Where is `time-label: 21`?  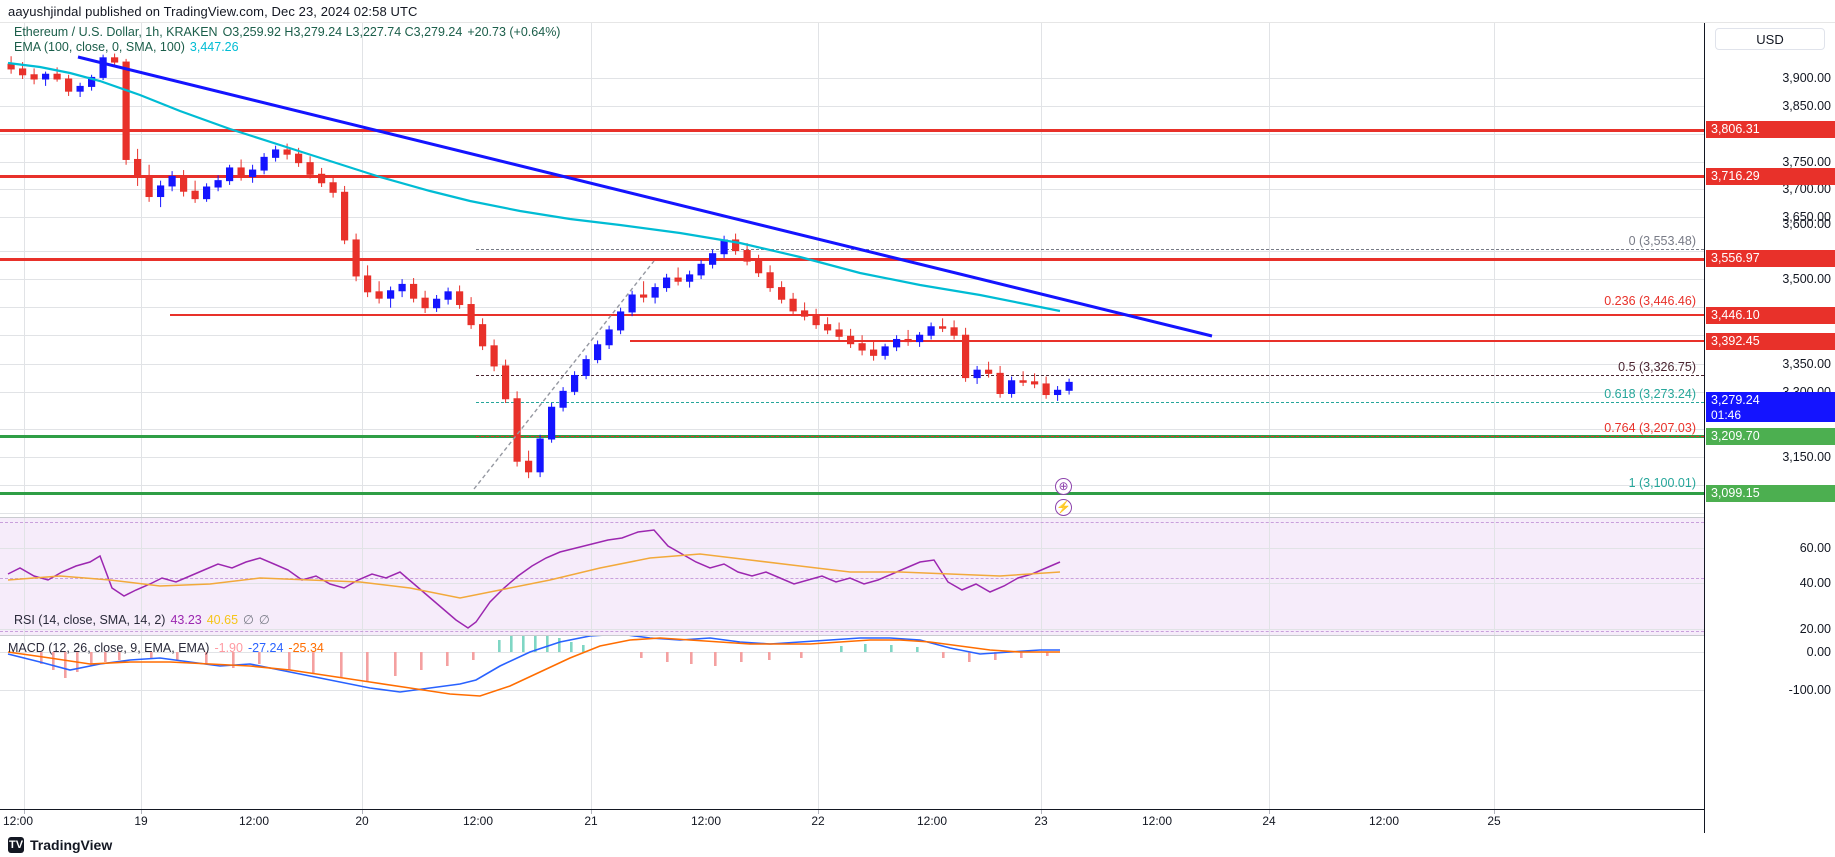
time-label: 21 is located at coordinates (591, 821).